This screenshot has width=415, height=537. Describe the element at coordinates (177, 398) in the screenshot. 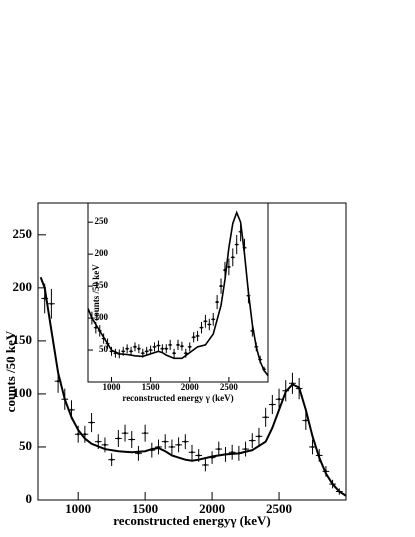

I see `x-axis-title: reconstructed energy γ (keV)` at that location.